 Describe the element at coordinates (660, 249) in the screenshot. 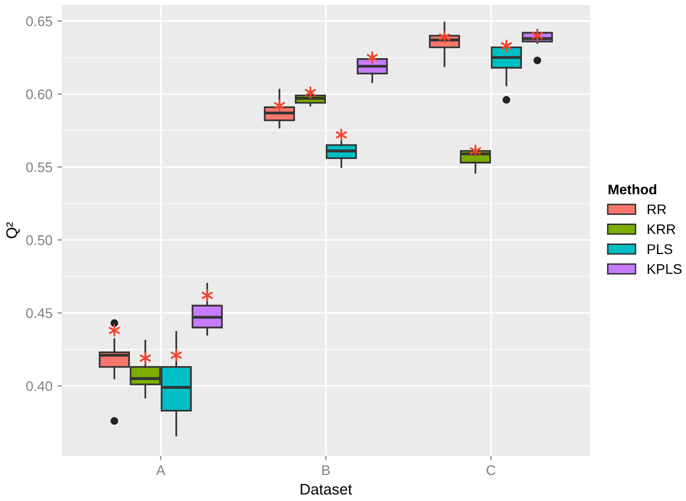

I see `legend-label: PLS` at that location.